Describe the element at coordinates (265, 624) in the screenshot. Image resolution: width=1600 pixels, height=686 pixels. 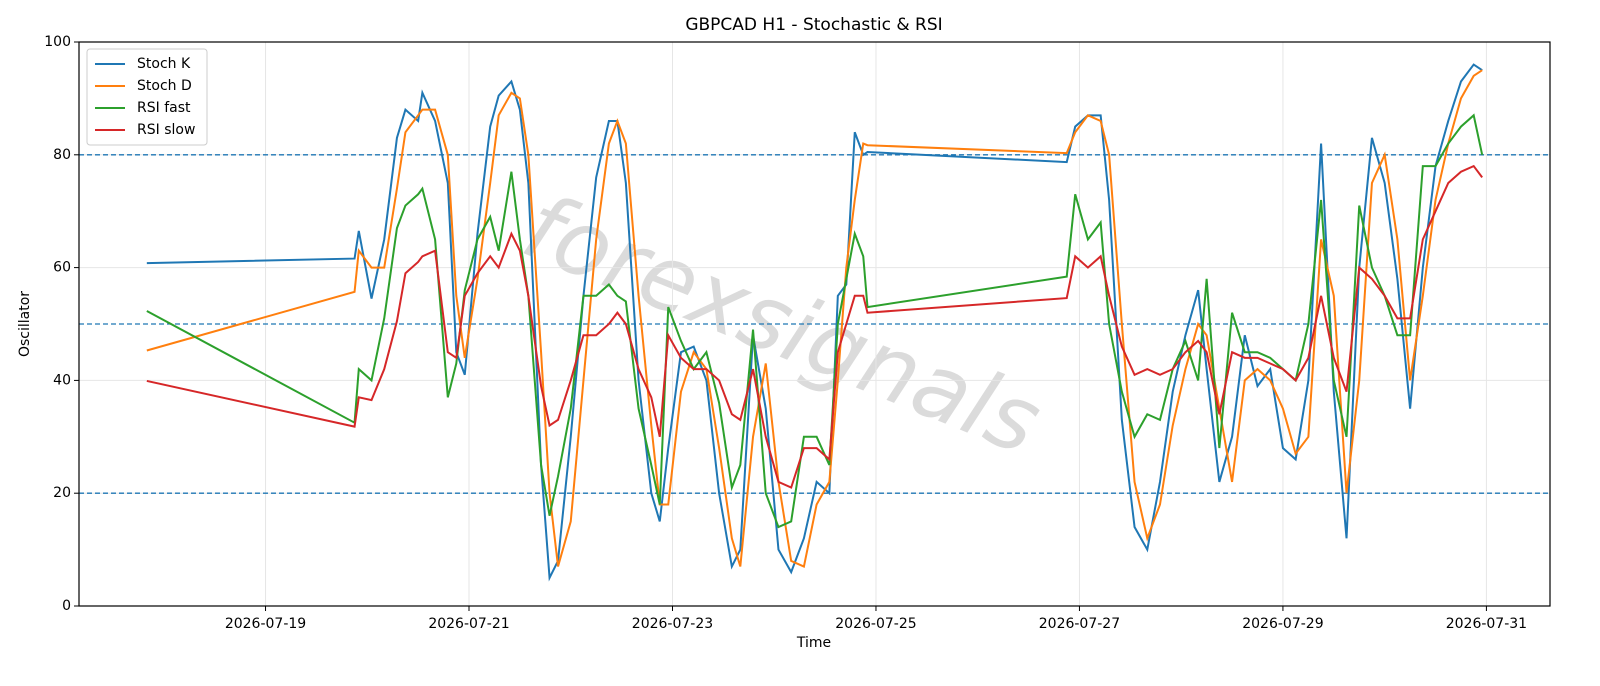
I see `x-tick-label: 2026-07-19` at that location.